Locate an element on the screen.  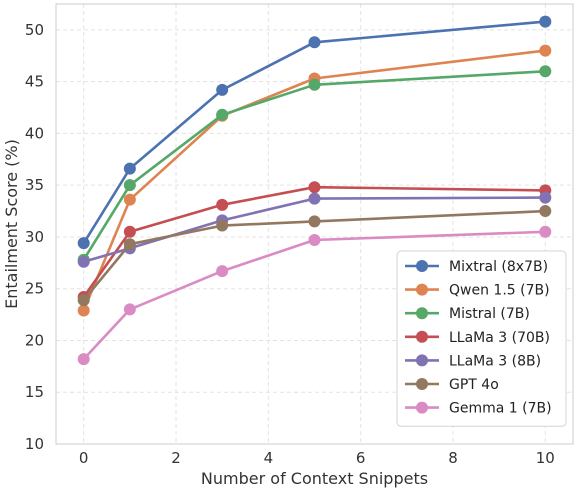
y-tick-label: 45 is located at coordinates (34, 82).